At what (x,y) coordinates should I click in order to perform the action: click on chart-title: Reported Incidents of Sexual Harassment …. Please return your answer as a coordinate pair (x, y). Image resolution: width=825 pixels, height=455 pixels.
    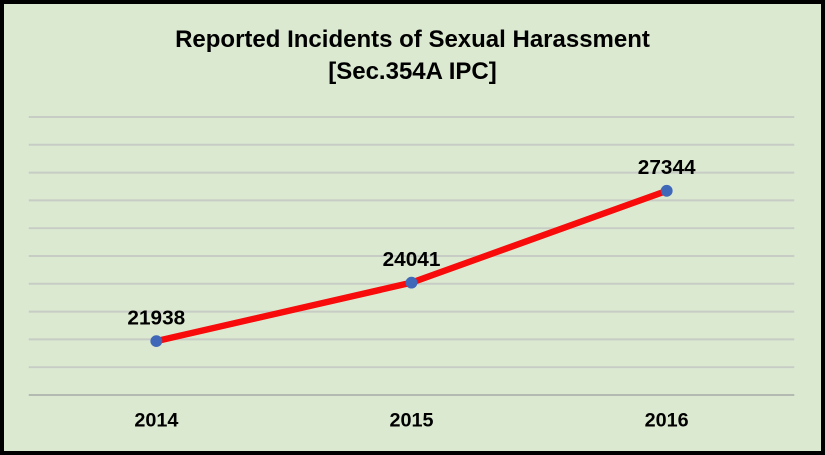
    Looking at the image, I should click on (412, 56).